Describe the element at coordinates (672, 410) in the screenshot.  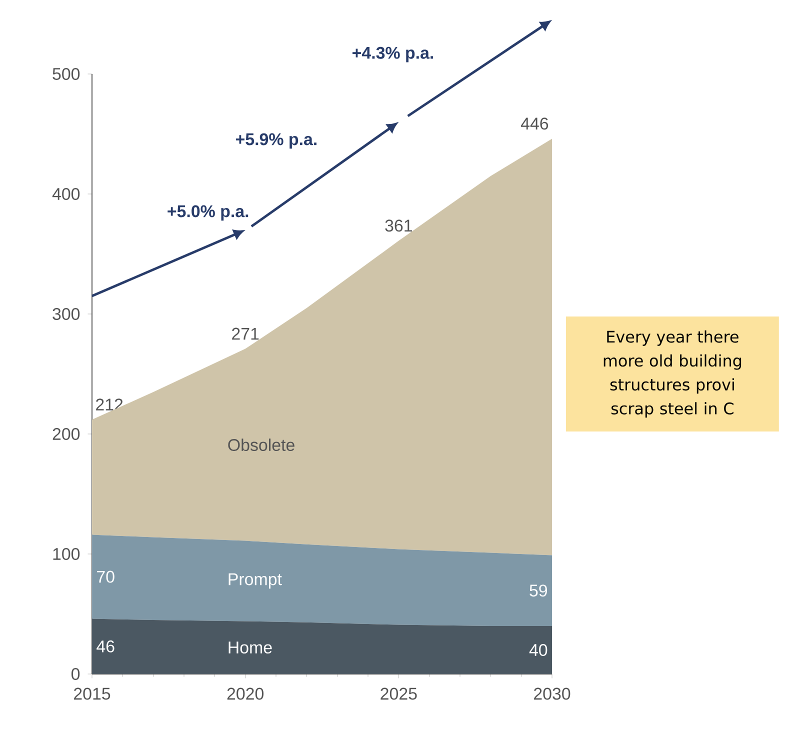
I see `text: scrap steel in C` at that location.